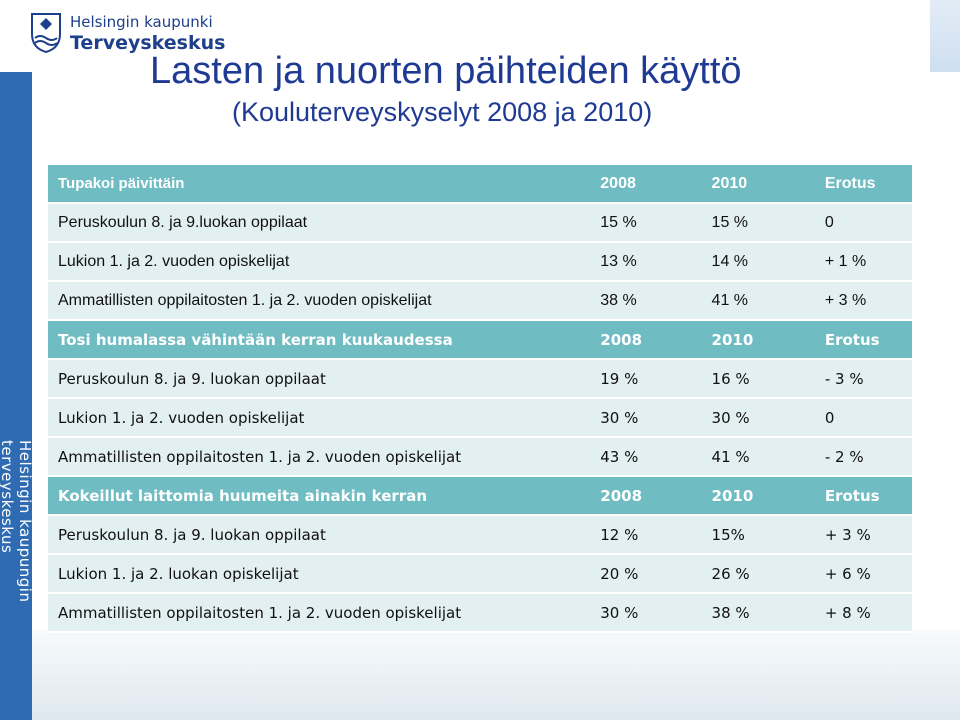 The height and width of the screenshot is (720, 960). Describe the element at coordinates (646, 301) in the screenshot. I see `value-2008: 38 %` at that location.